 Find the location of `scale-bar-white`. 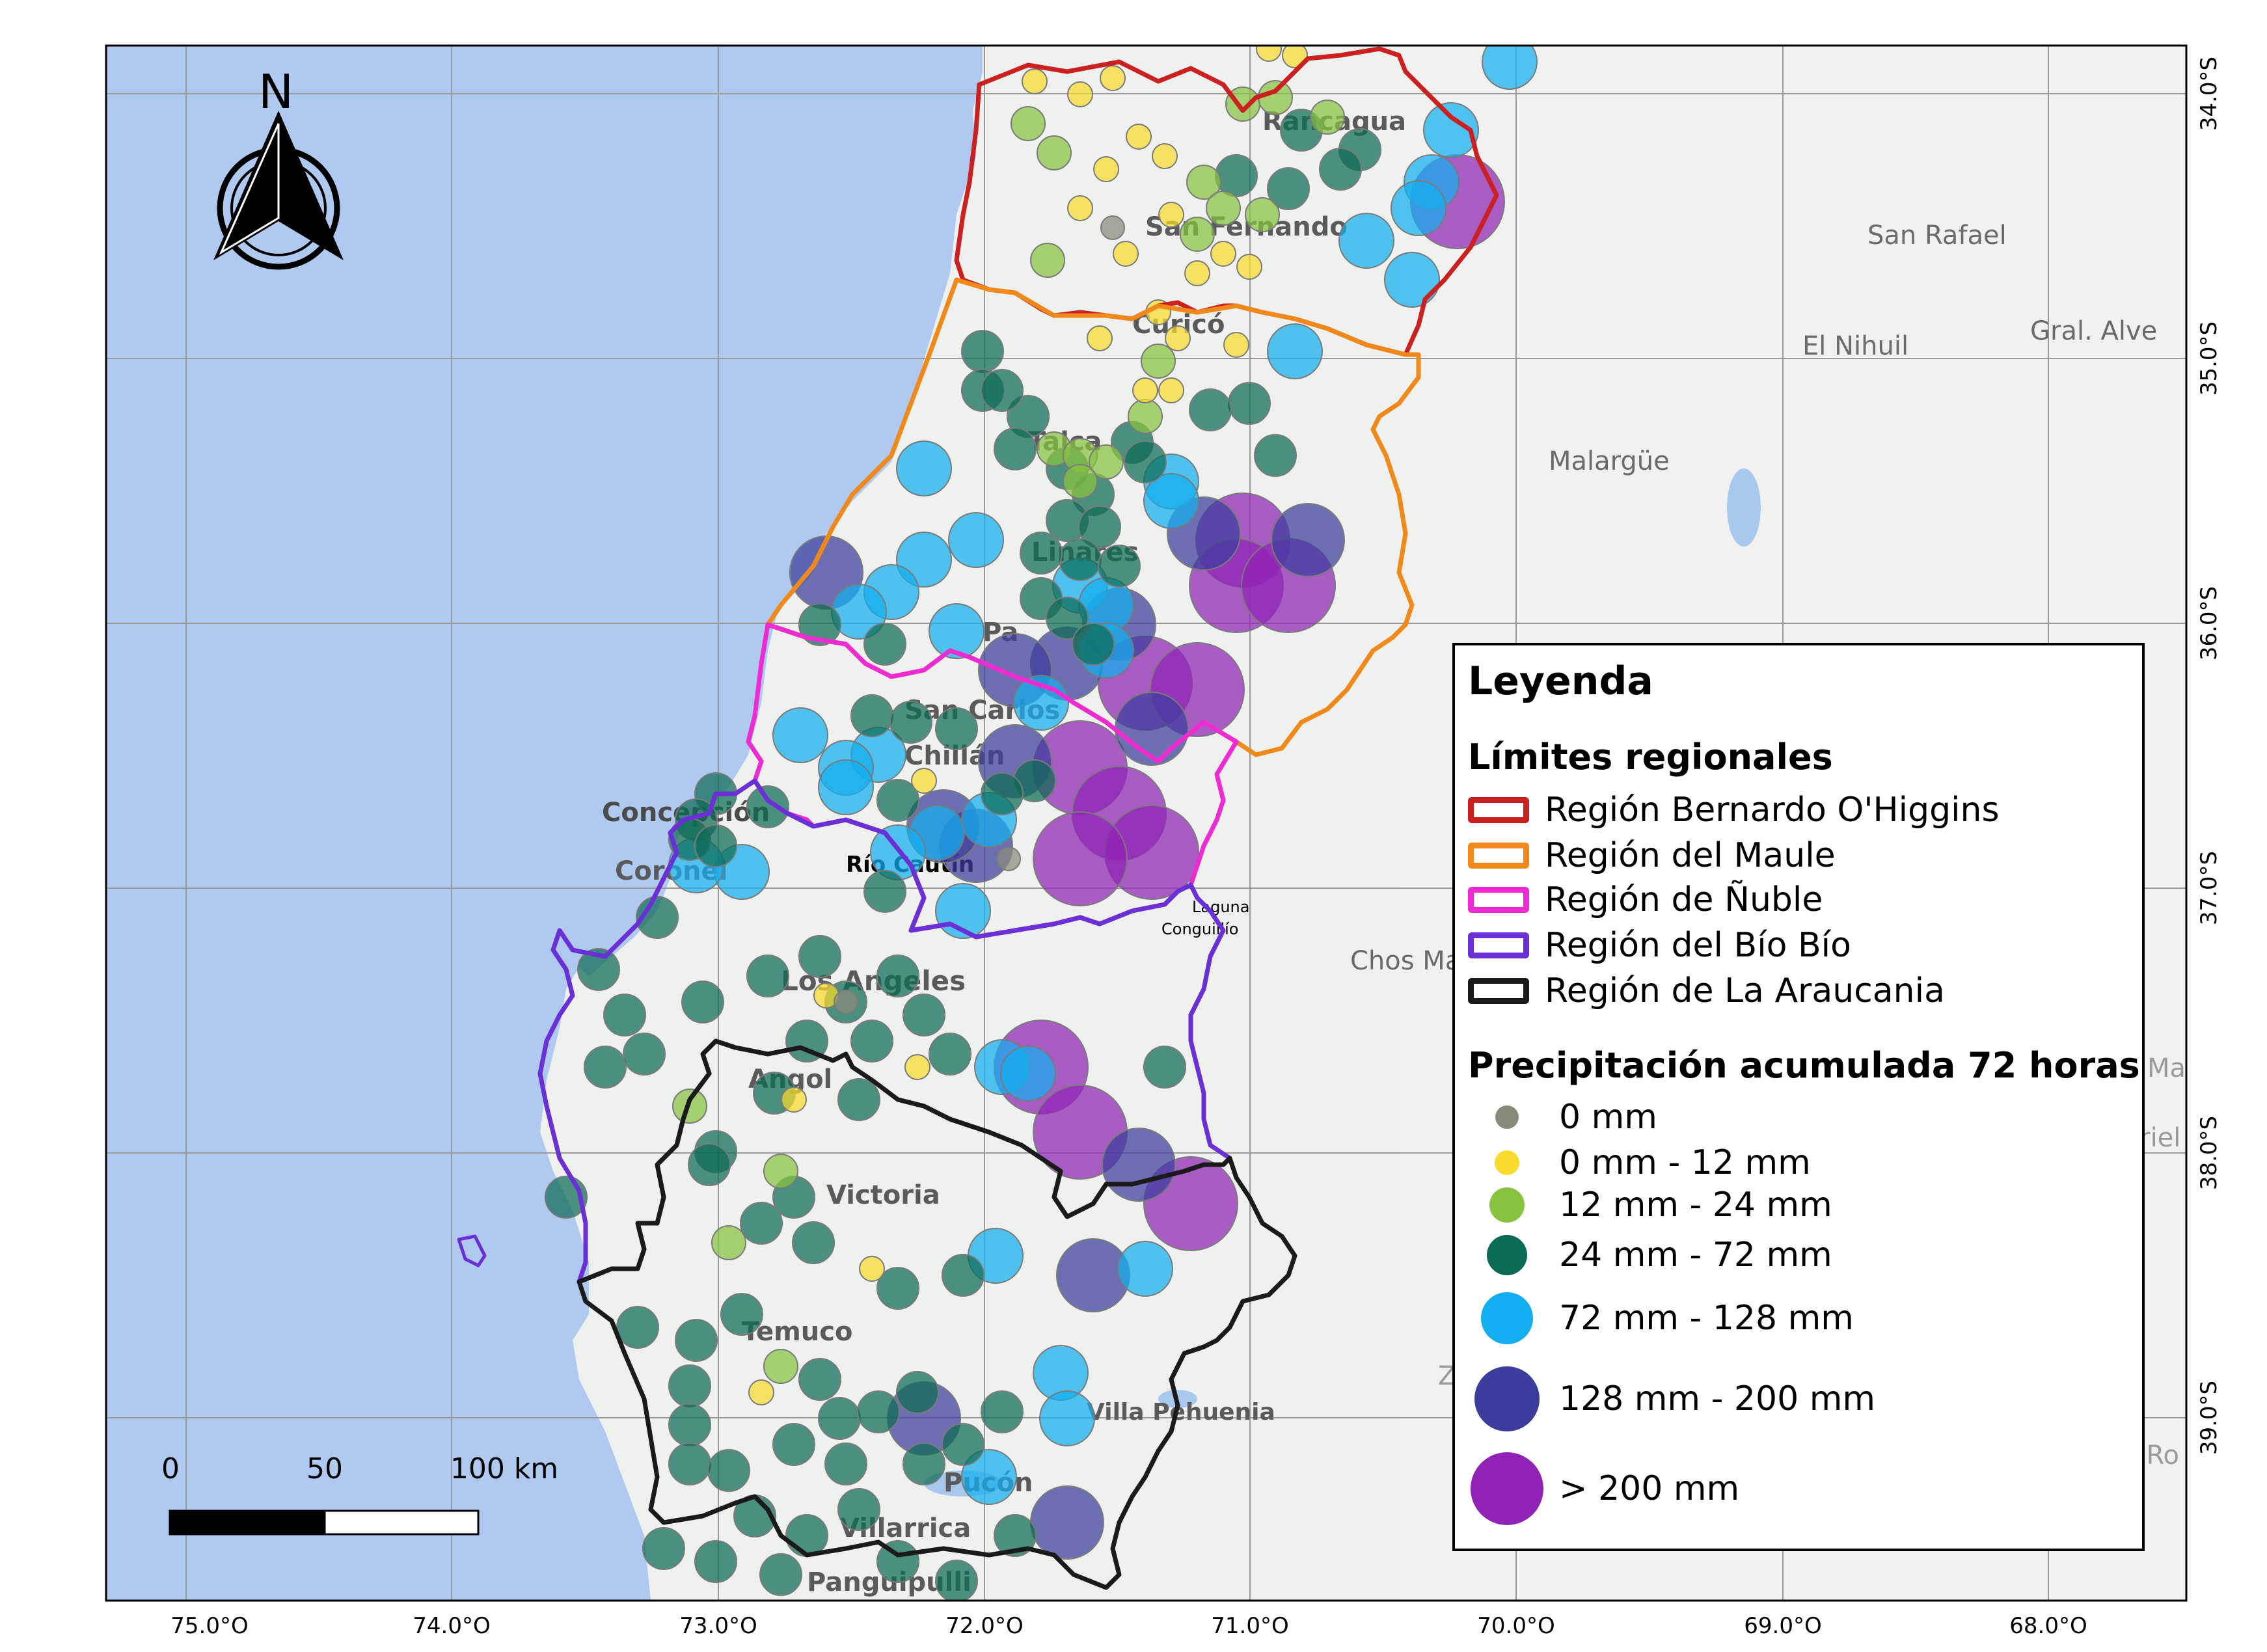

scale-bar-white is located at coordinates (401, 1523).